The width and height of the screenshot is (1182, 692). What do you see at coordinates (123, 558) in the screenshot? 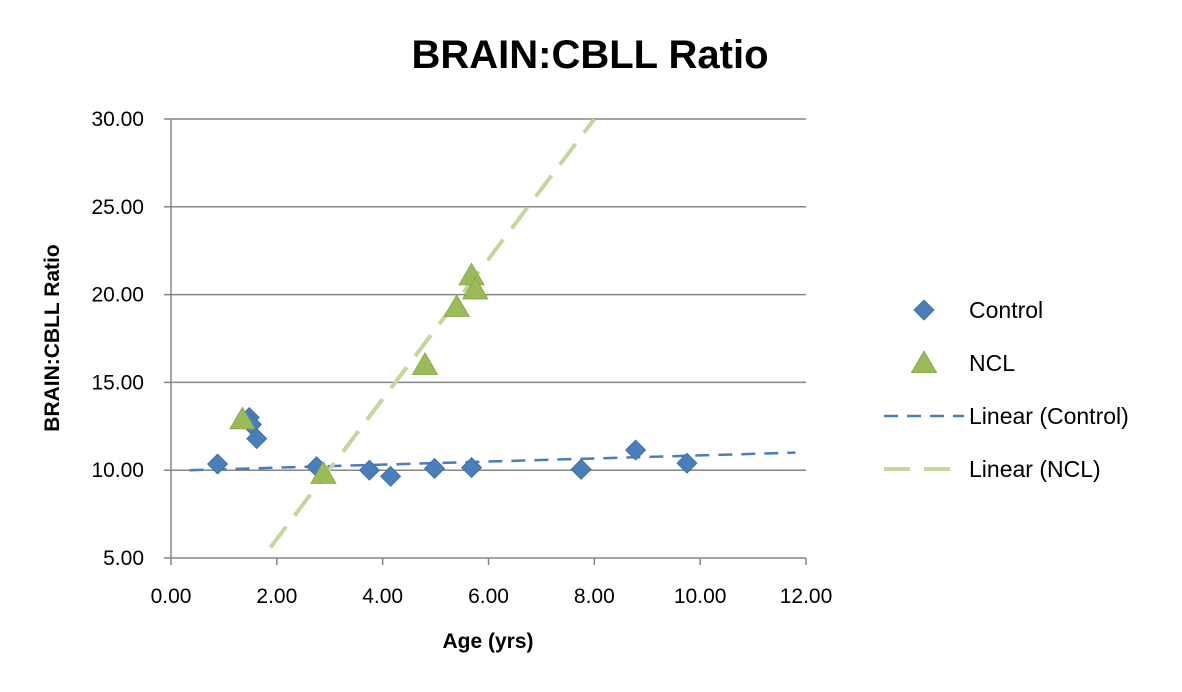
I see `y-tick-label: 5.00` at bounding box center [123, 558].